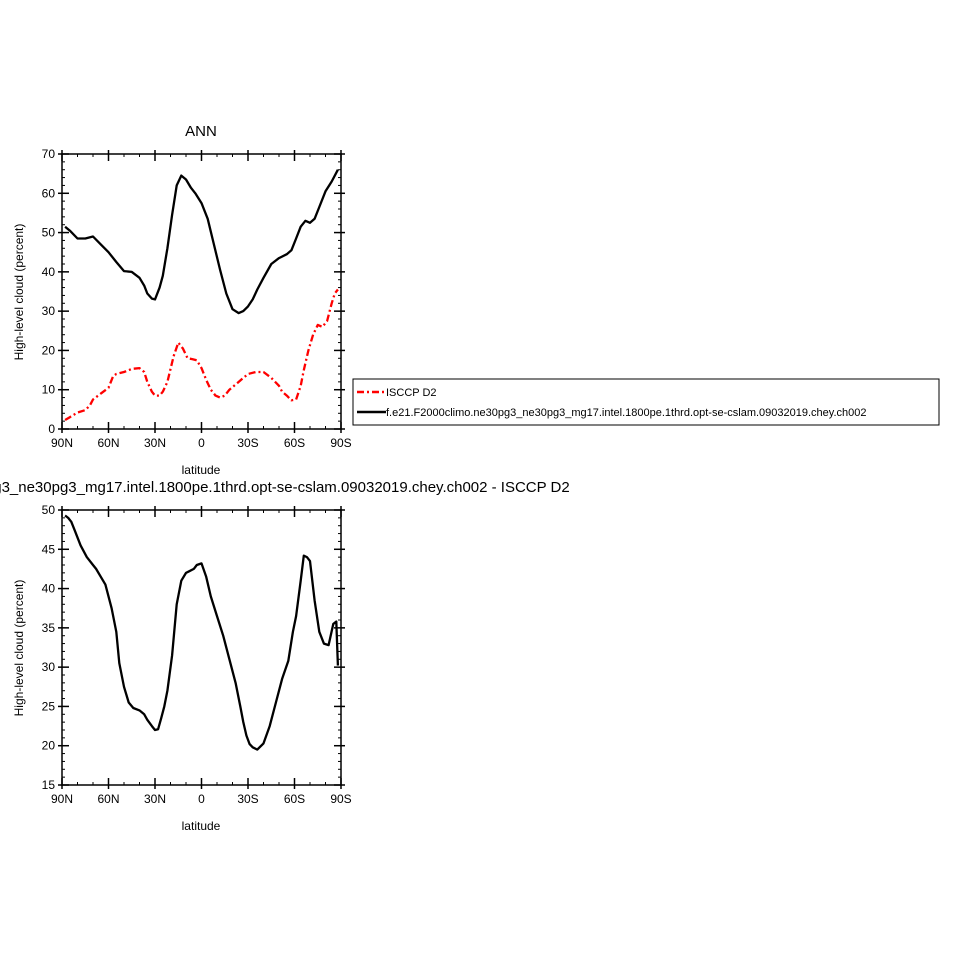 The image size is (954, 954). I want to click on chart-title: ANN, so click(201, 131).